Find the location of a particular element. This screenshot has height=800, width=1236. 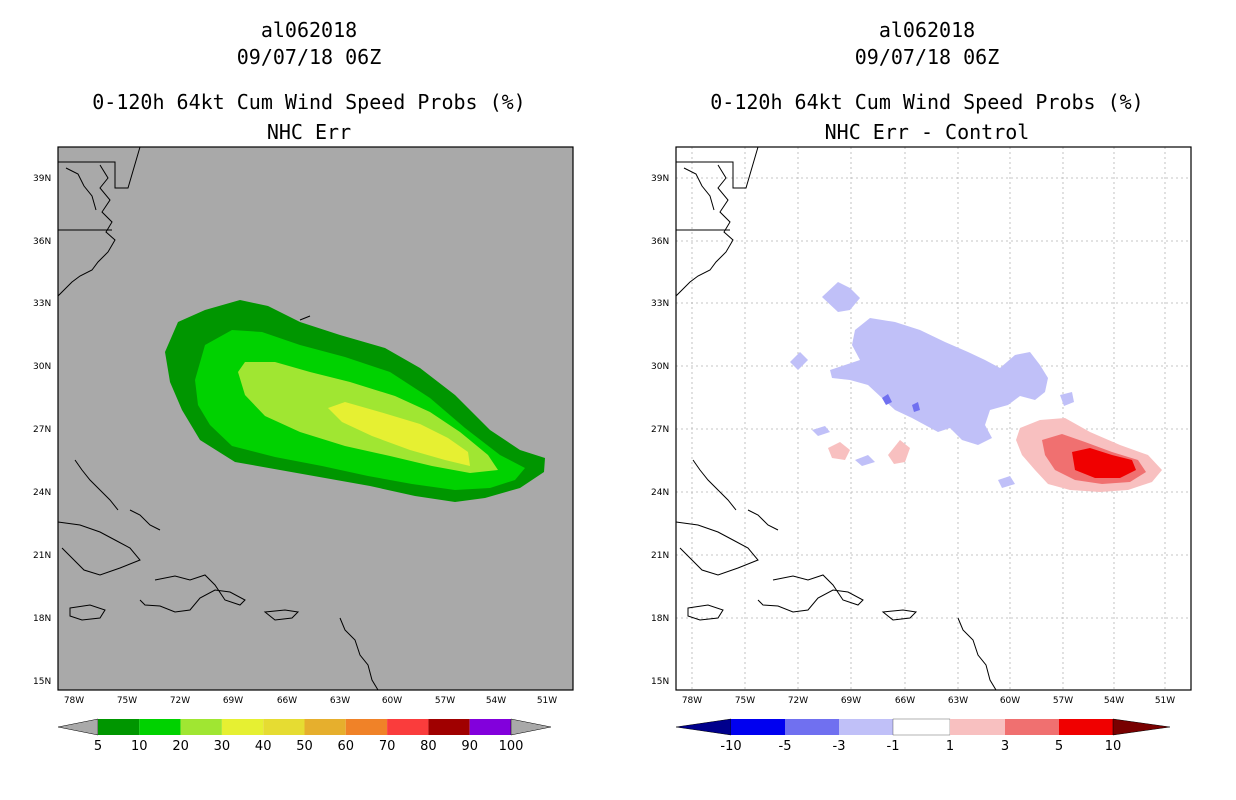

lon-label: 60W is located at coordinates (1010, 701).